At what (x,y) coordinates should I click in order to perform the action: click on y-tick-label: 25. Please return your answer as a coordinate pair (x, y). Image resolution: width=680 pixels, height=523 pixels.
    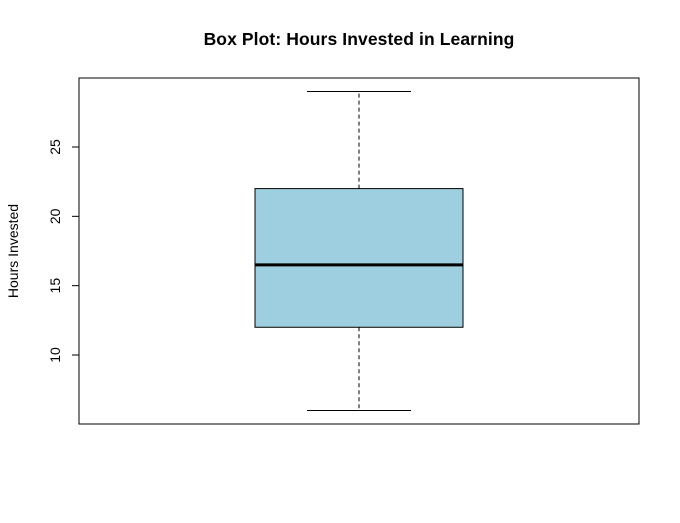
    Looking at the image, I should click on (55, 147).